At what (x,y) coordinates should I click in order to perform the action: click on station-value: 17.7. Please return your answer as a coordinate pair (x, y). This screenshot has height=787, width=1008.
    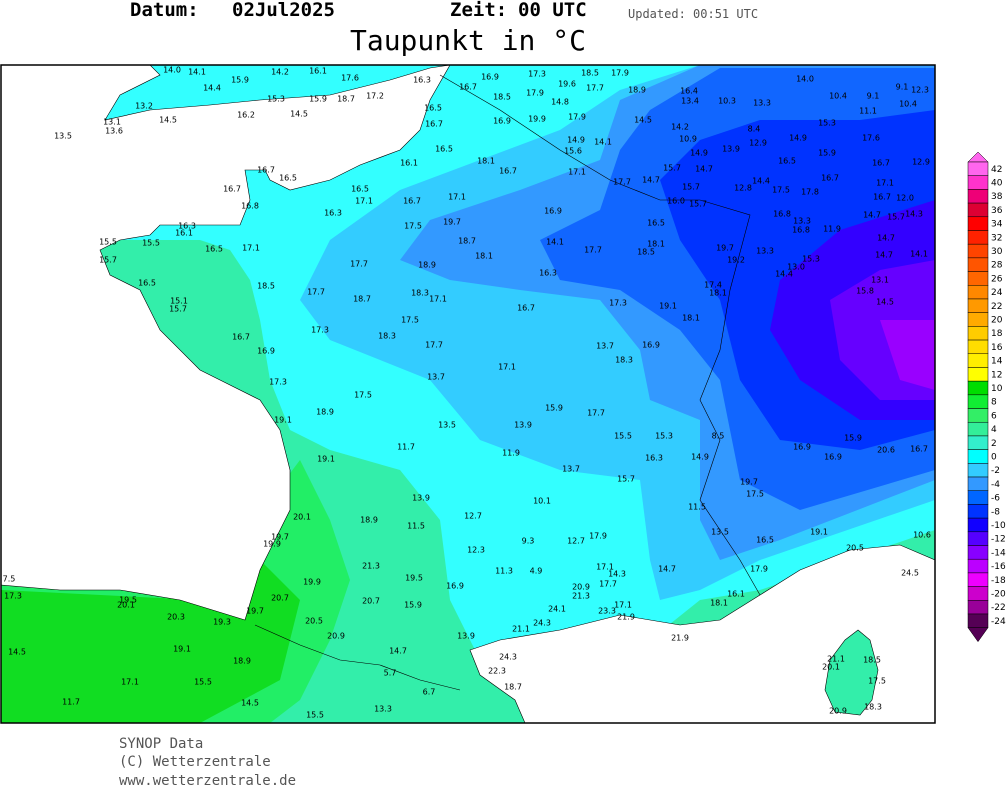
    Looking at the image, I should click on (608, 584).